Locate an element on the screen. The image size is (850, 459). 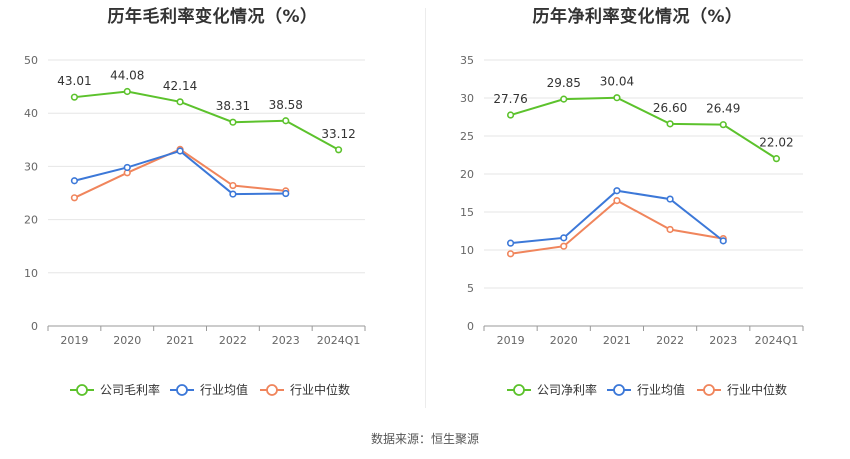
data-label: 33.12 is located at coordinates (338, 134).